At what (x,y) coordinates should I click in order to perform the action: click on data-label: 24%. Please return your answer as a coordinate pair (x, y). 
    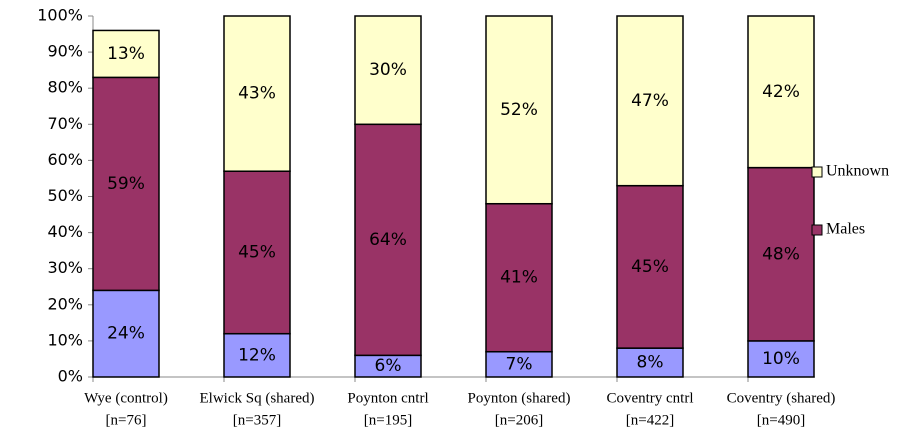
    Looking at the image, I should click on (126, 334).